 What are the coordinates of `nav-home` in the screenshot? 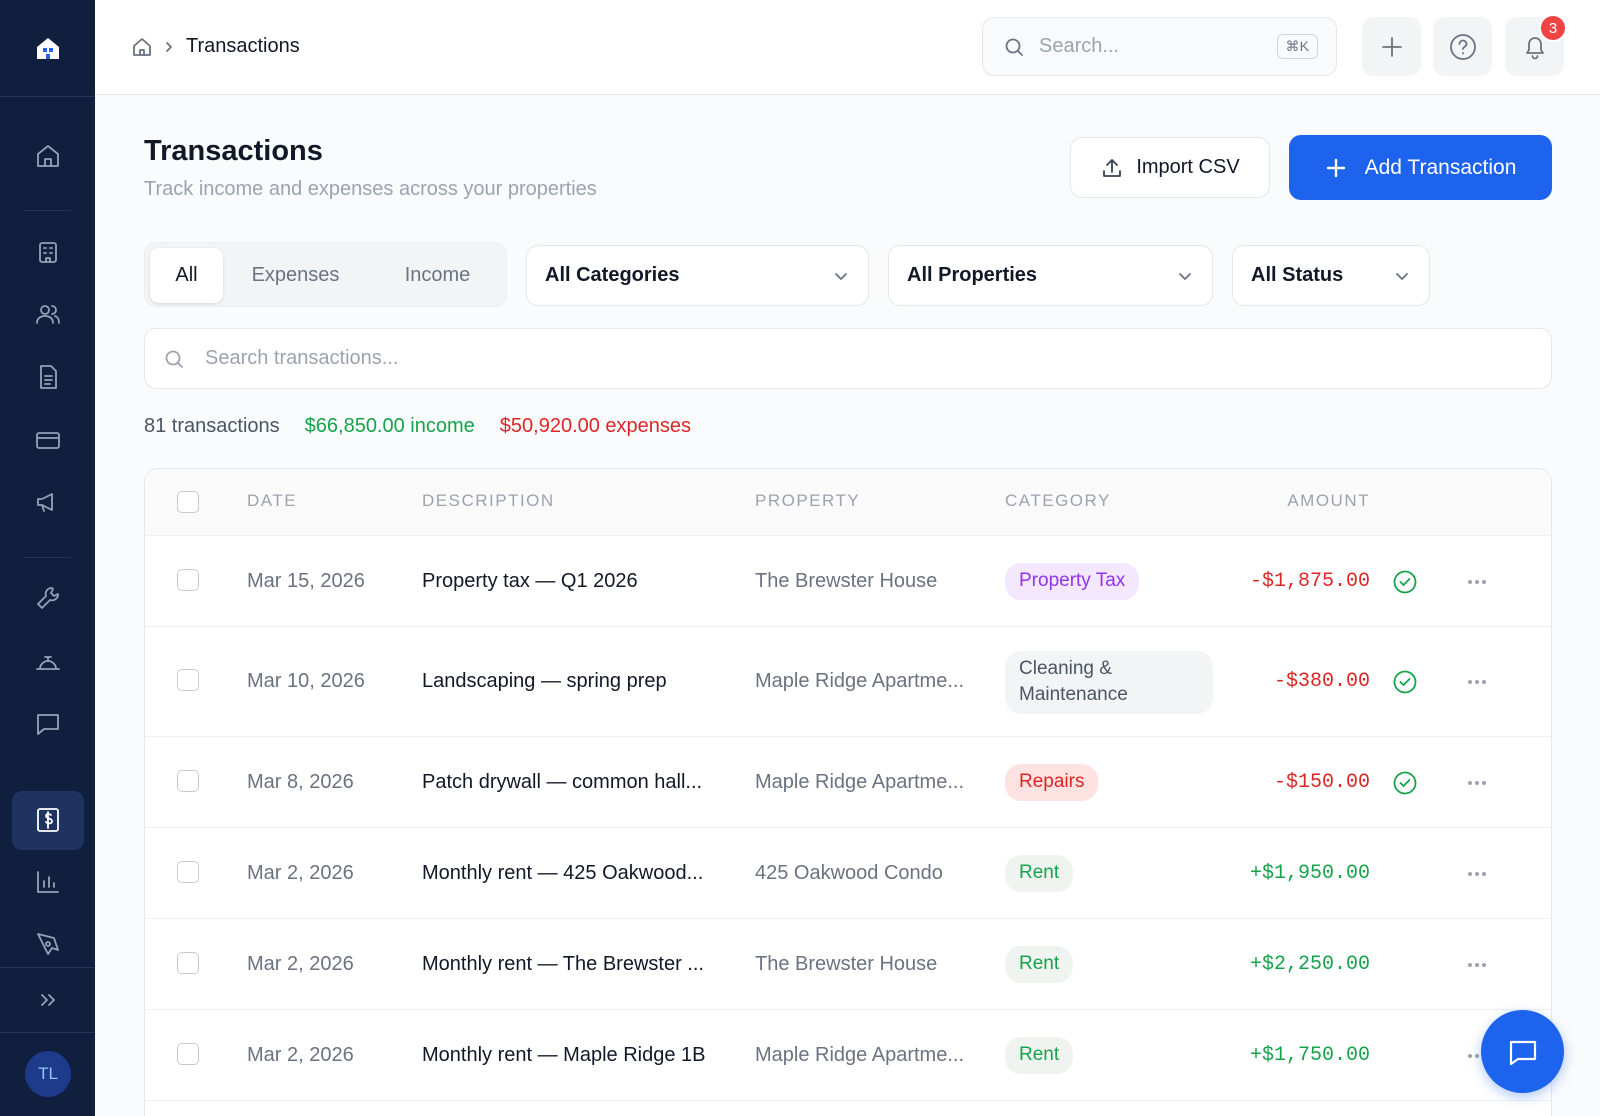 It's located at (48, 156).